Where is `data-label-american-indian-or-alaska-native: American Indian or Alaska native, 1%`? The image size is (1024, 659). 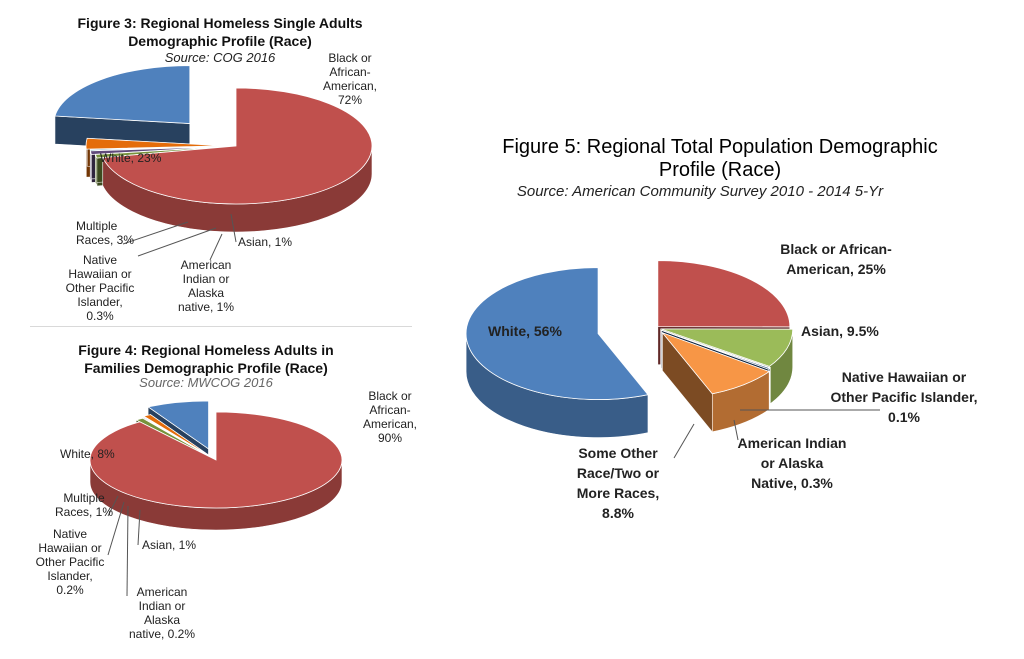 data-label-american-indian-or-alaska-native: American Indian or Alaska native, 1% is located at coordinates (206, 286).